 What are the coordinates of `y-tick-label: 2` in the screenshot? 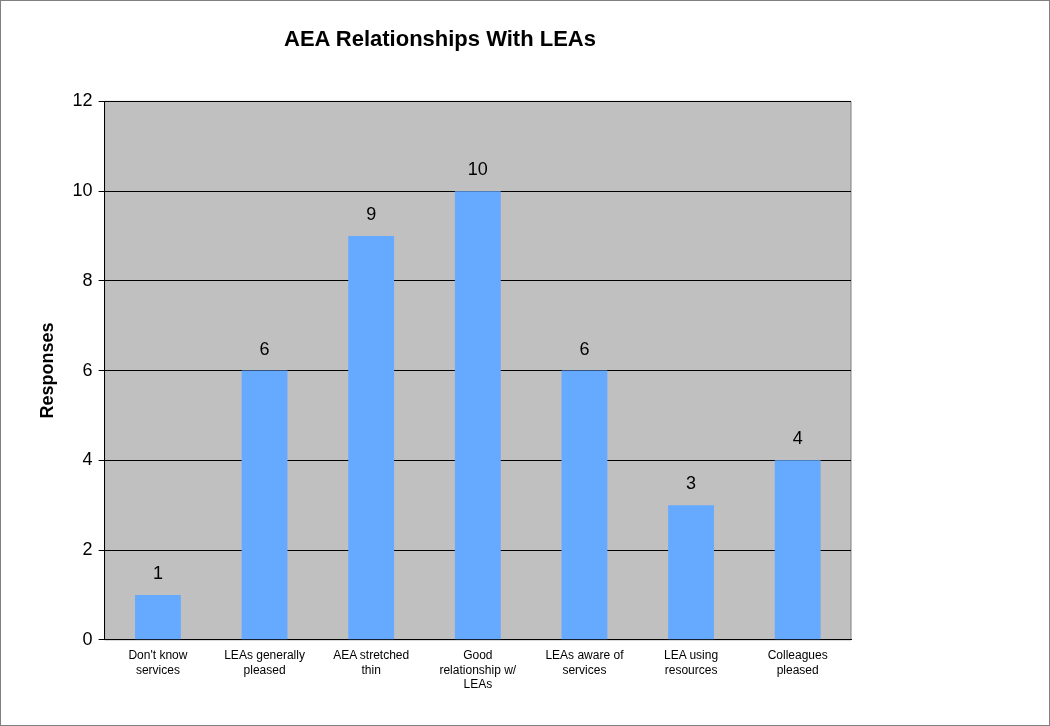 It's located at (87, 549).